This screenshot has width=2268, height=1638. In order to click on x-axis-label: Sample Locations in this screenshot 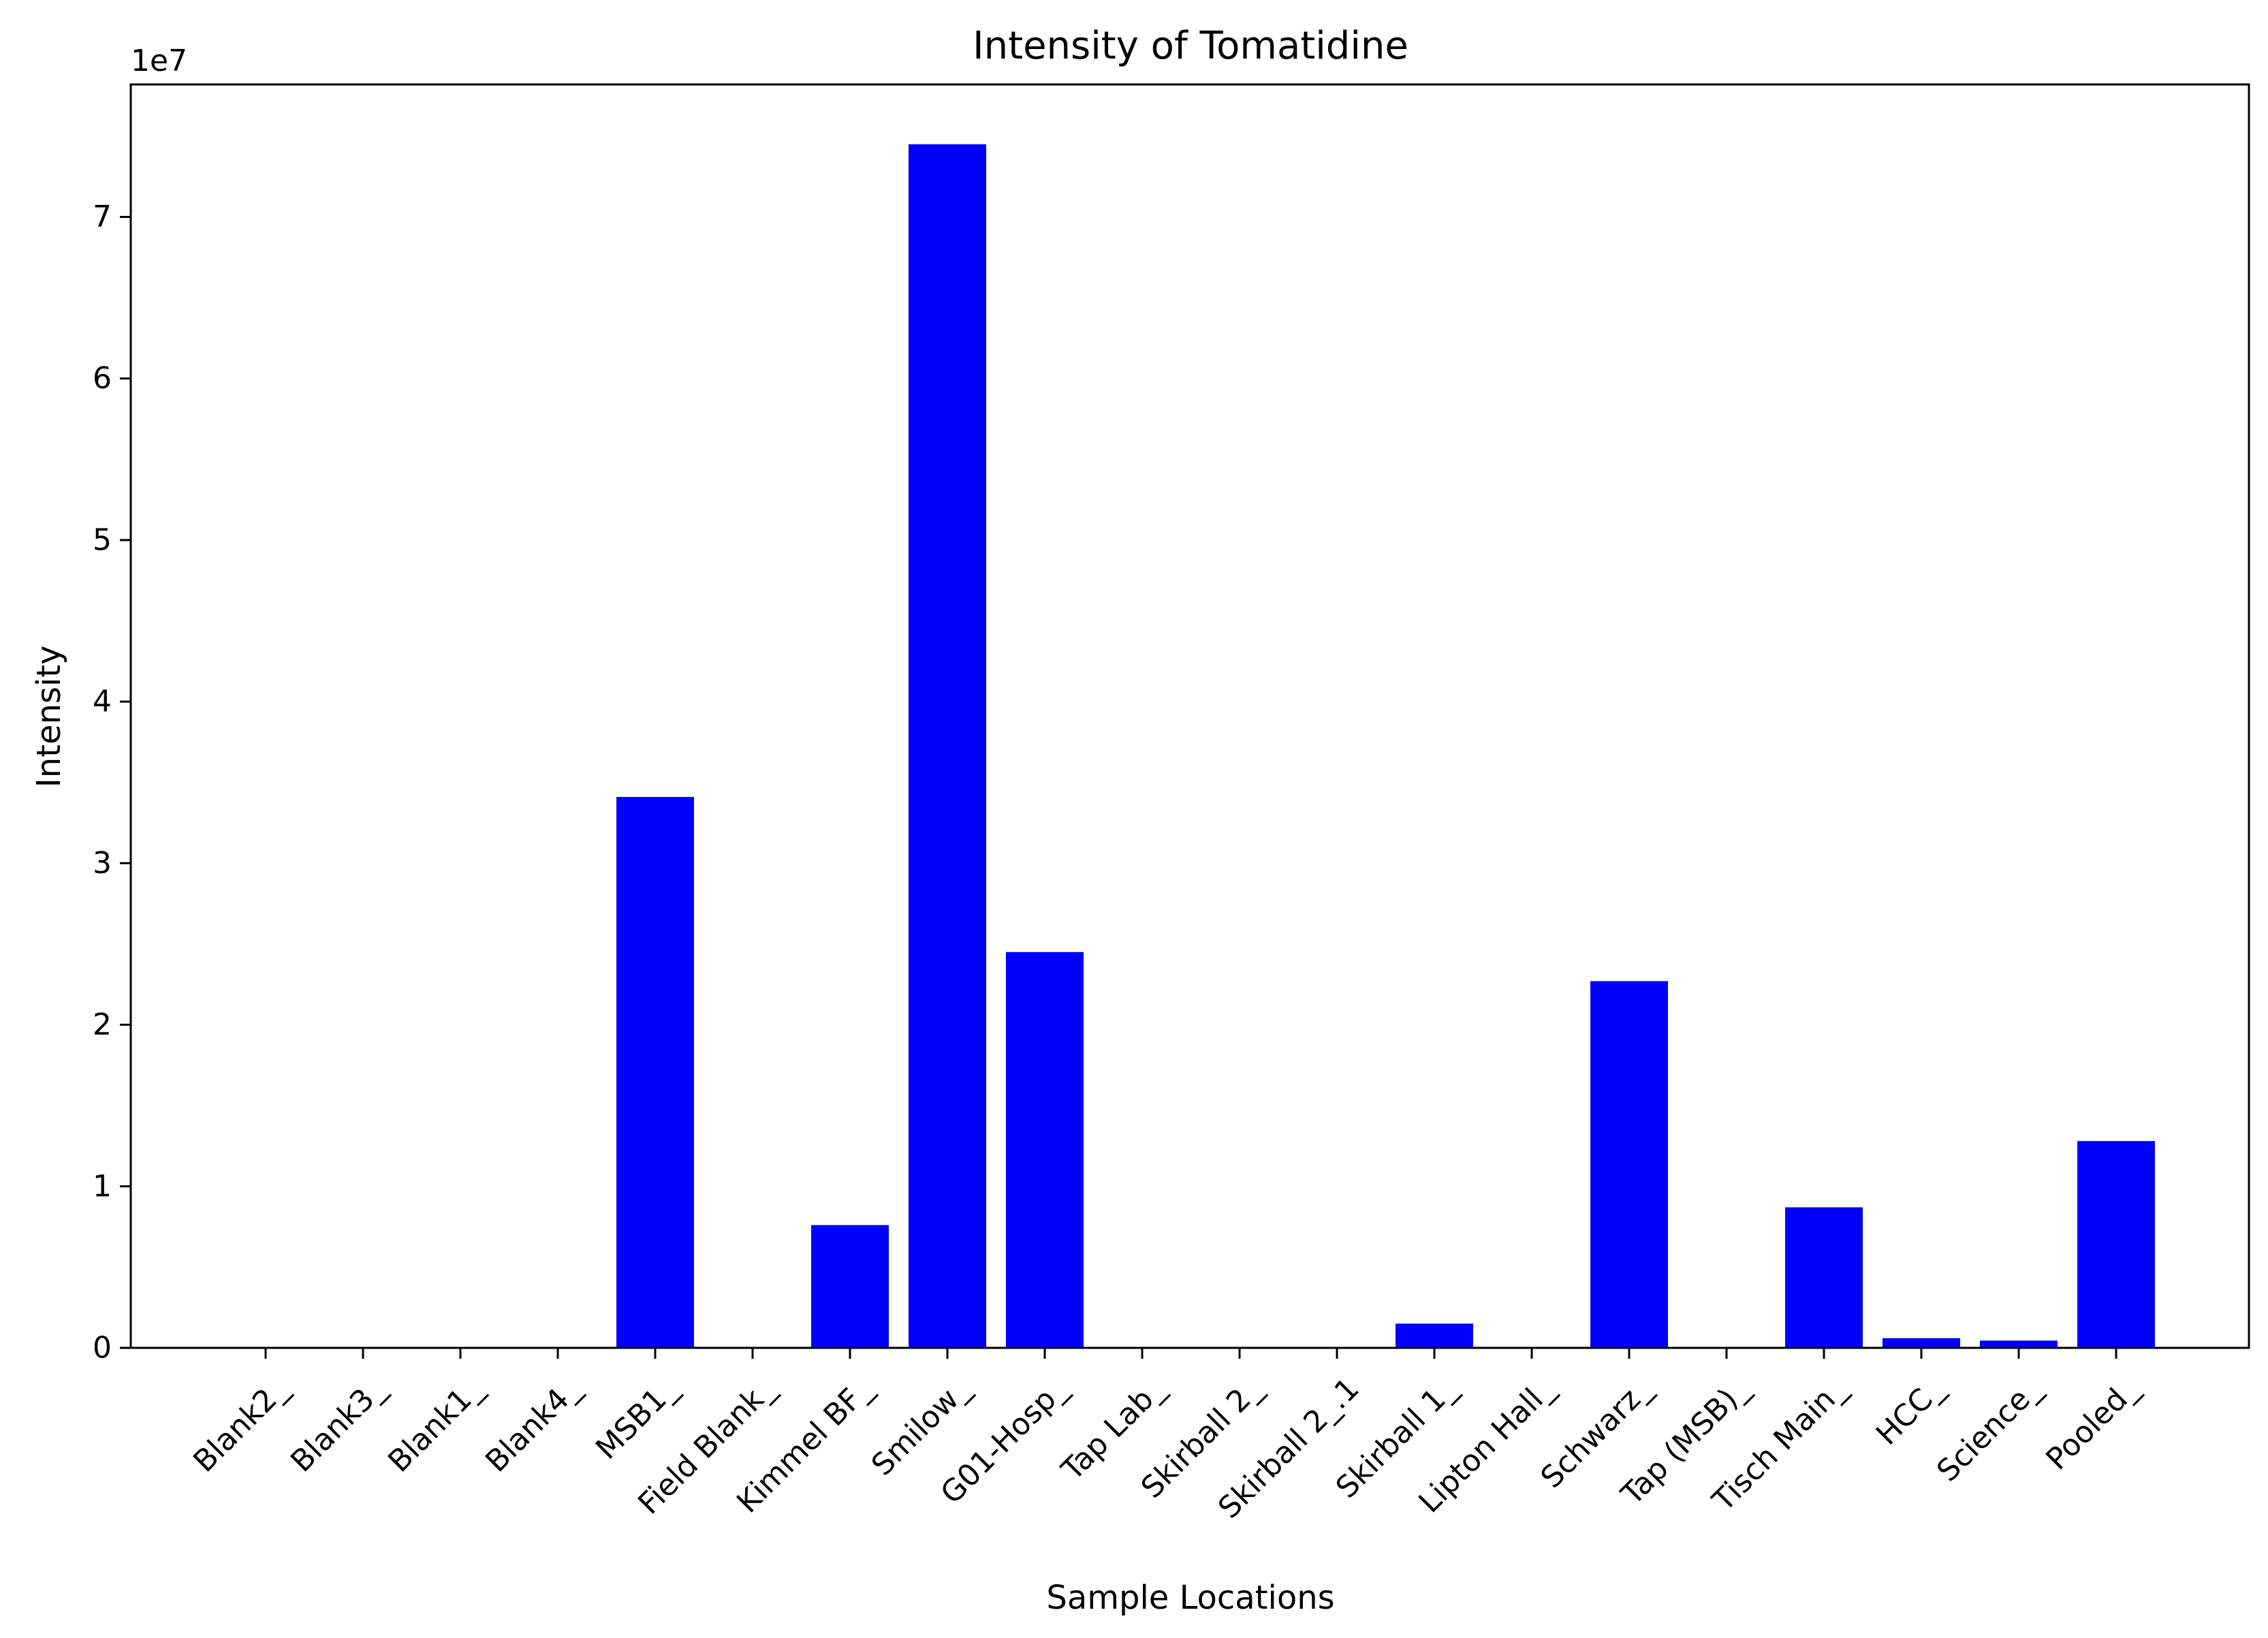, I will do `click(1190, 1598)`.